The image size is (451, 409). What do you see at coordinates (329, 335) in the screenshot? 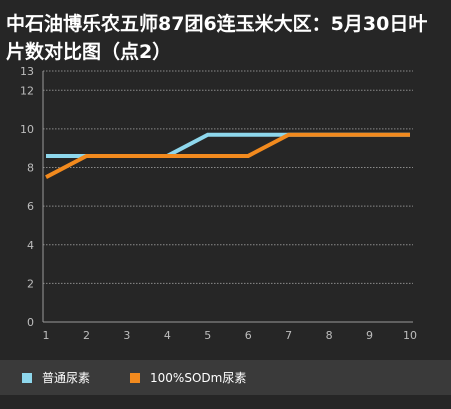
I see `x-tick-label-8: 8` at bounding box center [329, 335].